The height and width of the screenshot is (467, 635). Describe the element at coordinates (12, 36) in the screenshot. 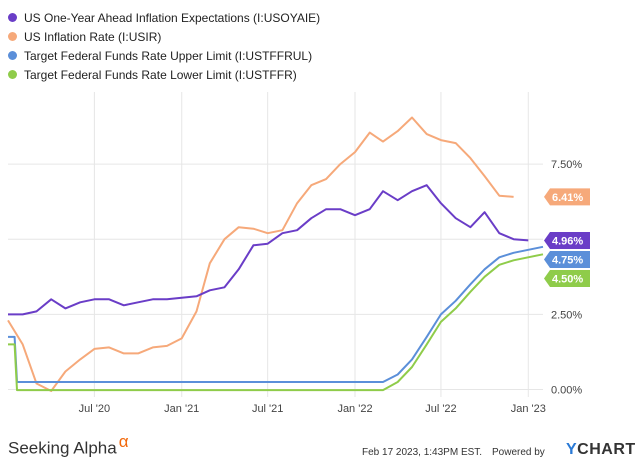

I see `legend-dot-inflation-rate` at that location.